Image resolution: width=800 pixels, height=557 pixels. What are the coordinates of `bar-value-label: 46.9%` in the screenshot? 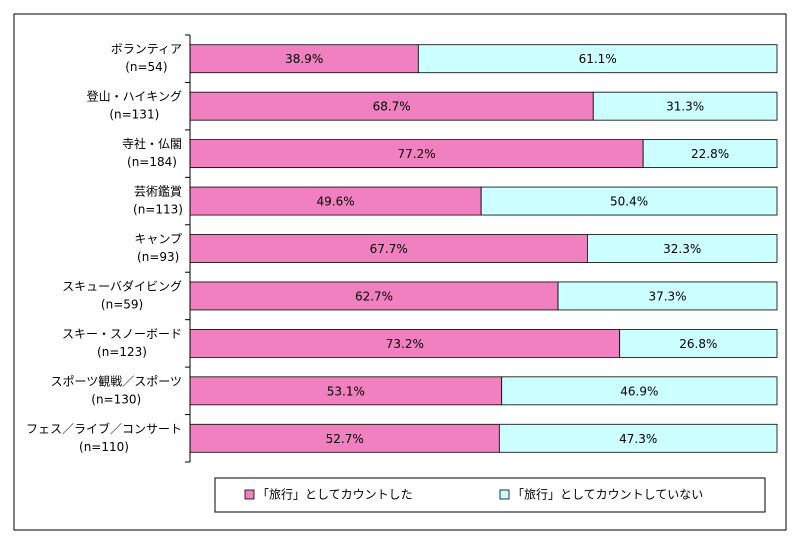 It's located at (639, 391).